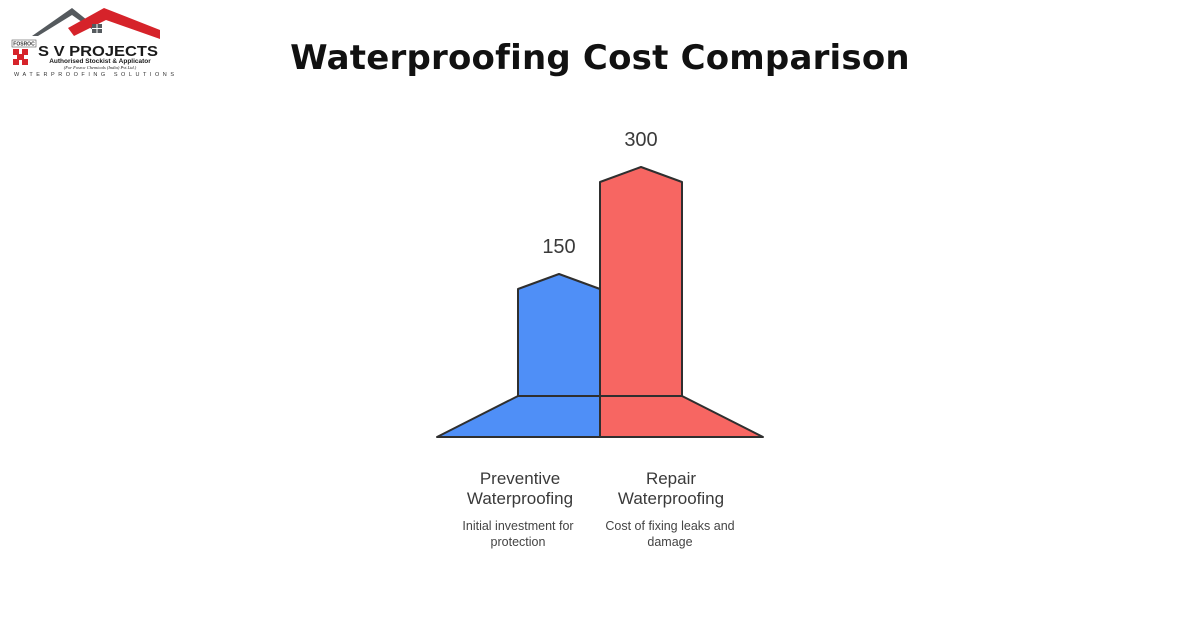  I want to click on category-label-preventive: Preventive Waterproofing, so click(520, 489).